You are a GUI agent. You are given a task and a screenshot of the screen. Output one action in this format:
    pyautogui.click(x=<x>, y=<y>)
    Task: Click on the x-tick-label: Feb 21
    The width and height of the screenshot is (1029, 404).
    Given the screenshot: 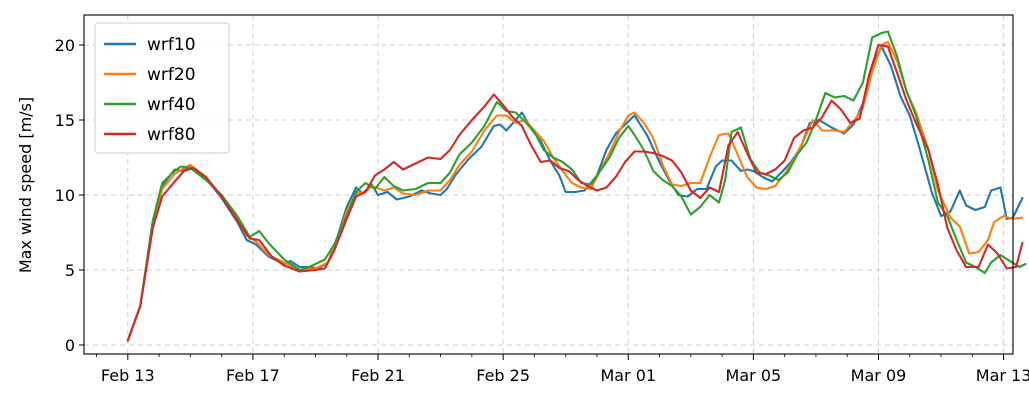 What is the action you would take?
    pyautogui.click(x=378, y=375)
    